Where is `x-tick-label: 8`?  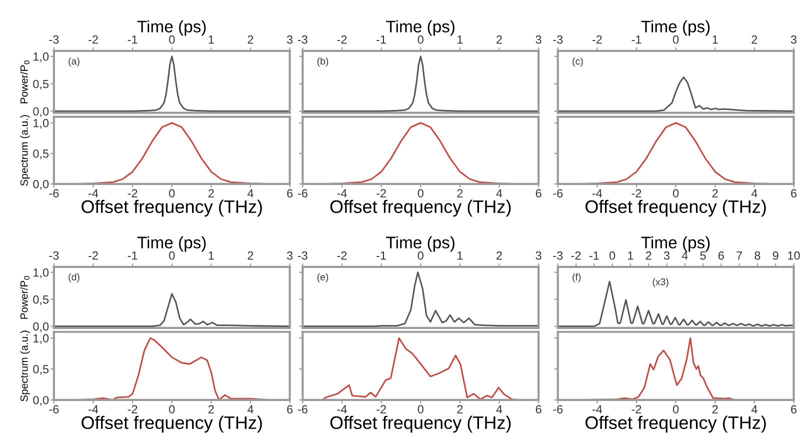 x-tick-label: 8 is located at coordinates (757, 255).